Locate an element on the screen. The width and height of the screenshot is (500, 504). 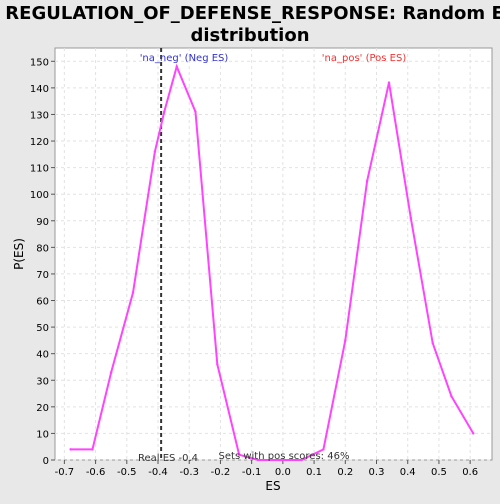
y-tick-label: 10 is located at coordinates (42, 434).